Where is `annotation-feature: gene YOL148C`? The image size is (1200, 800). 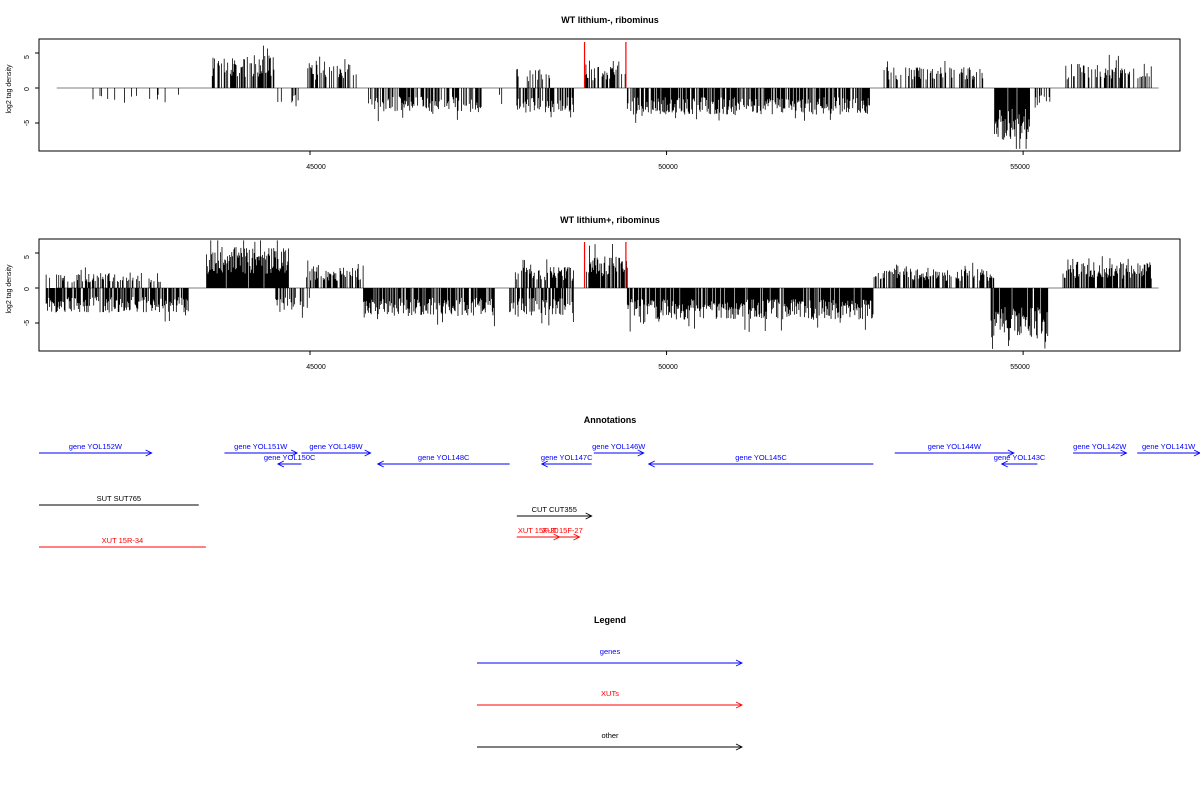
annotation-feature: gene YOL148C is located at coordinates (443, 460).